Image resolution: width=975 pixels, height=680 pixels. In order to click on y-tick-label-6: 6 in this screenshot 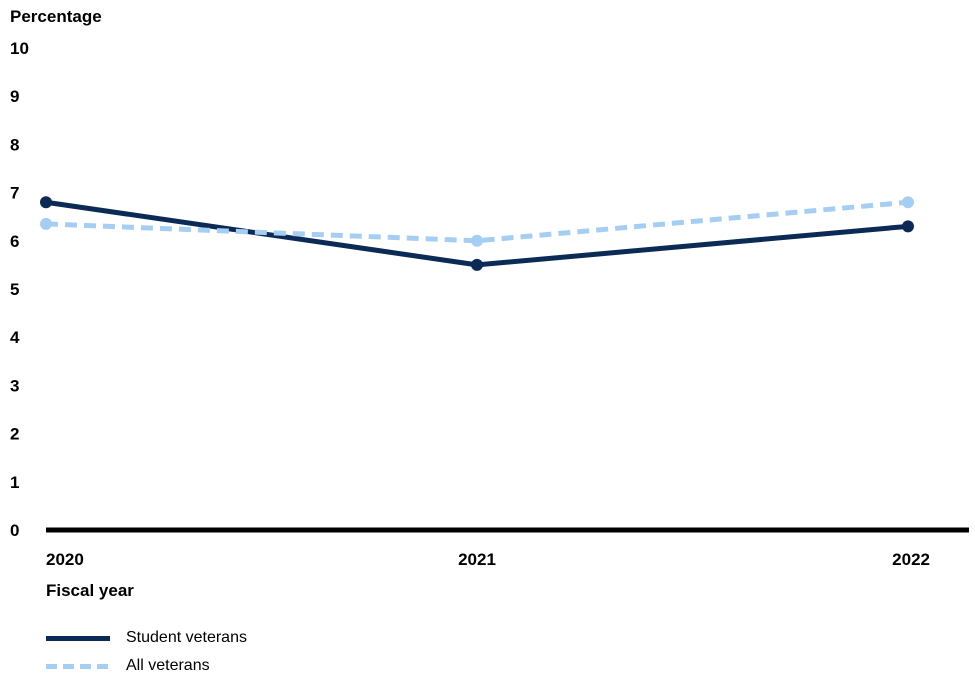, I will do `click(14, 241)`.